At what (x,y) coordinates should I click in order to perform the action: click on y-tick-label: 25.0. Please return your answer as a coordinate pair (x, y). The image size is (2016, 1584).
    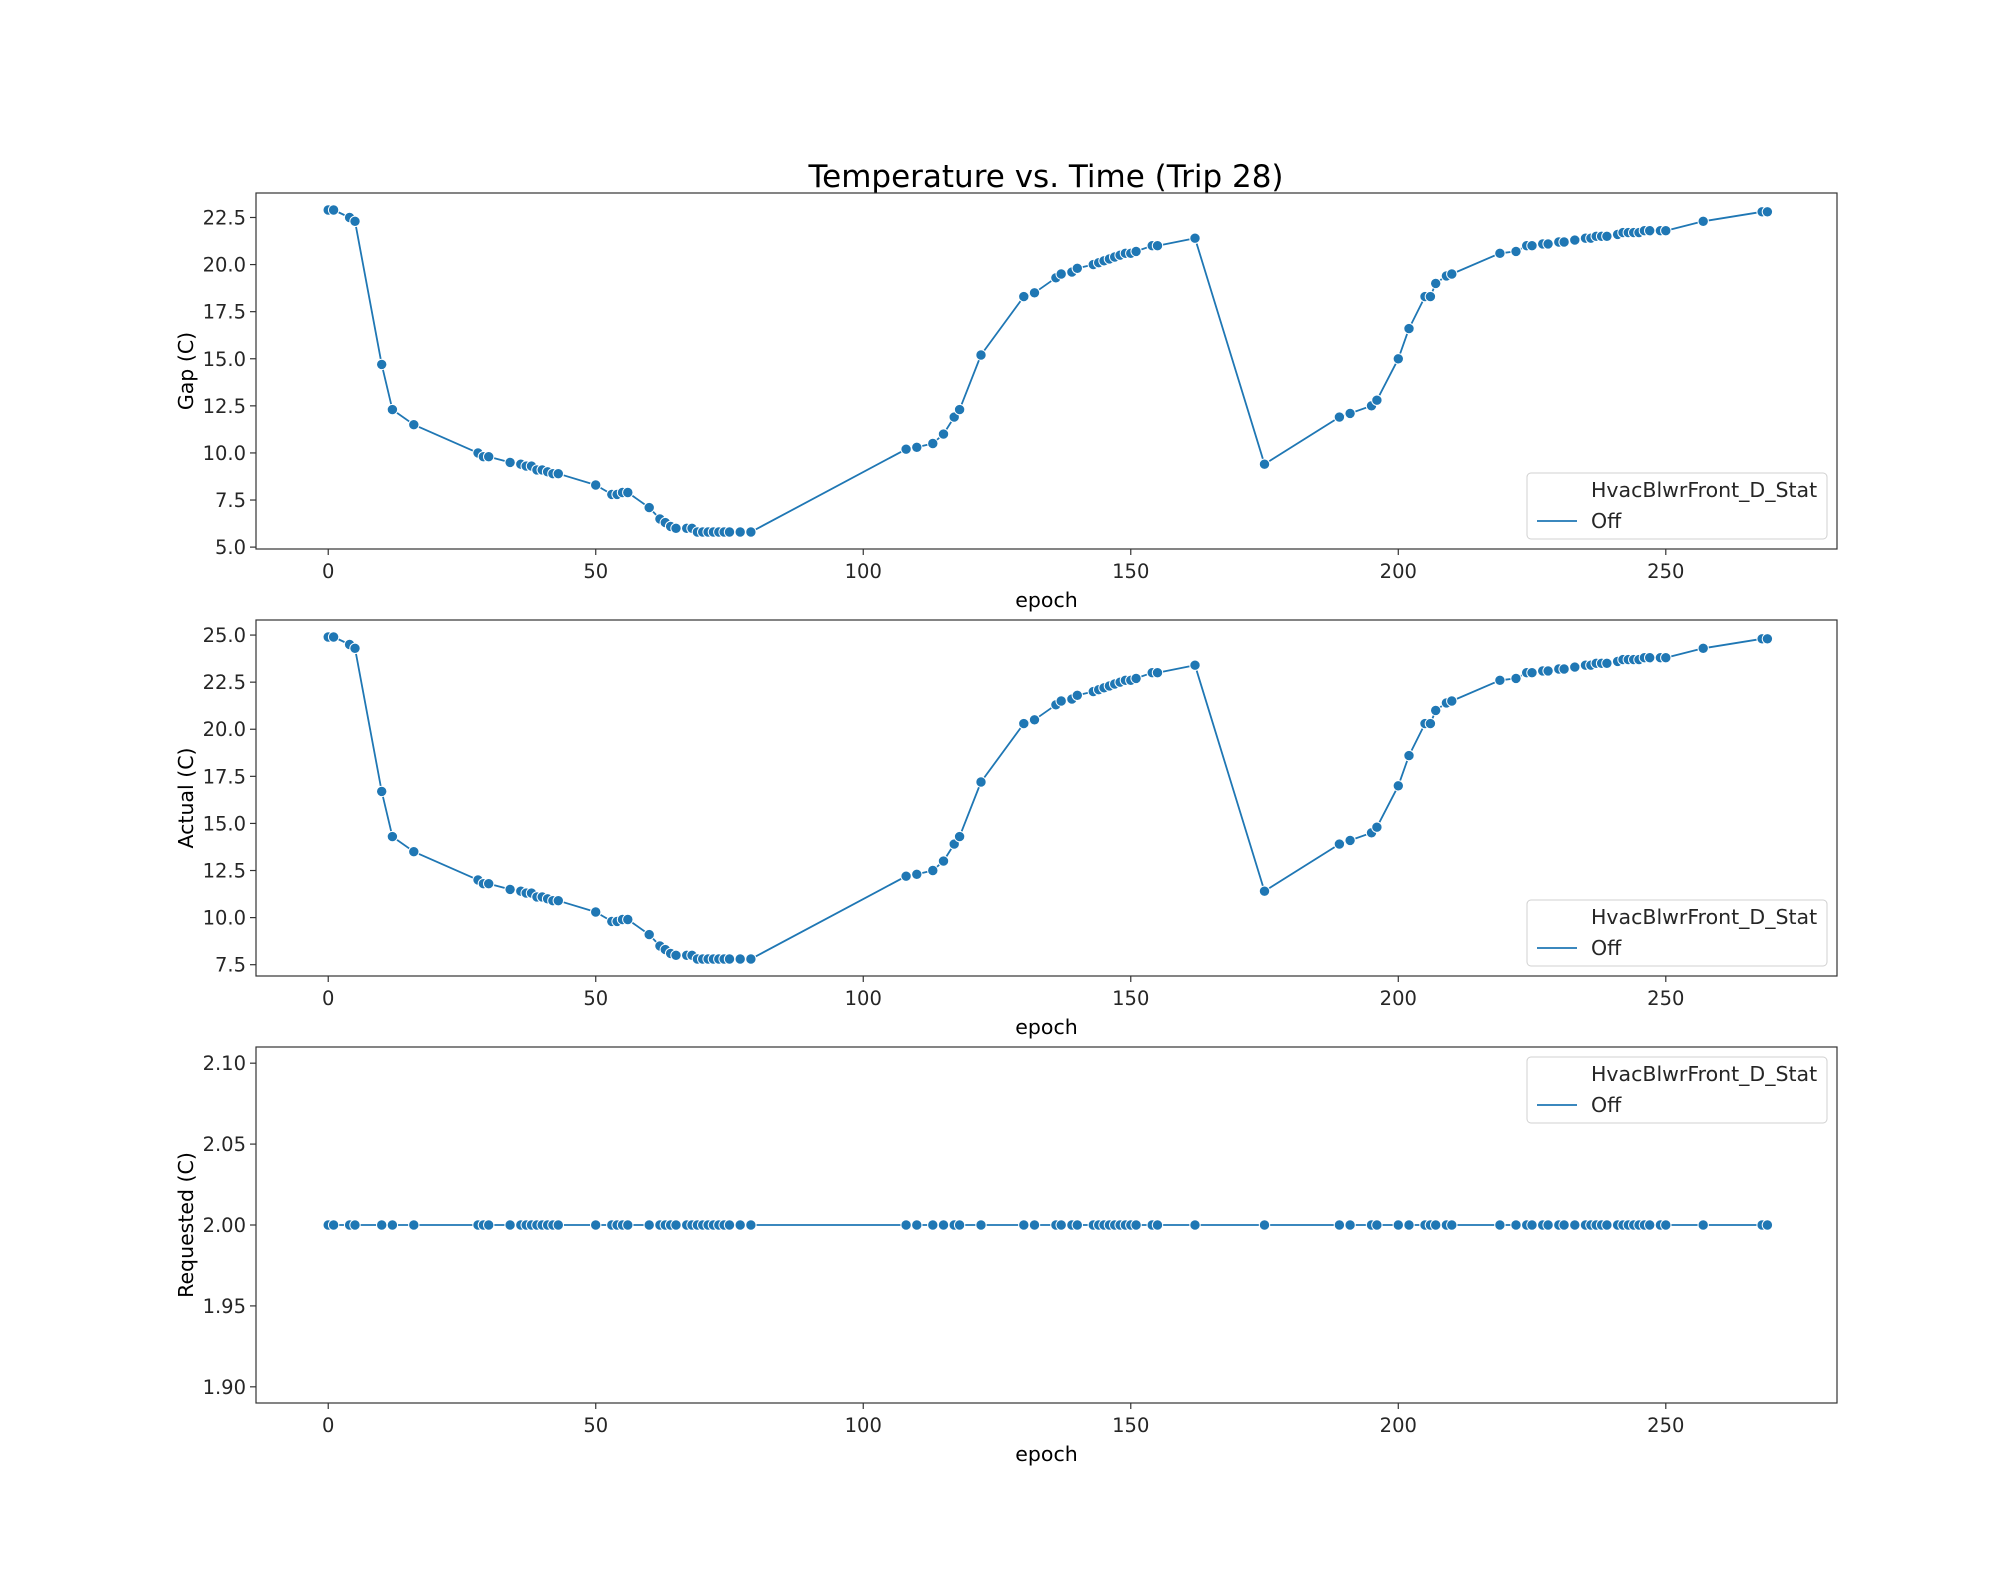
    Looking at the image, I should click on (224, 635).